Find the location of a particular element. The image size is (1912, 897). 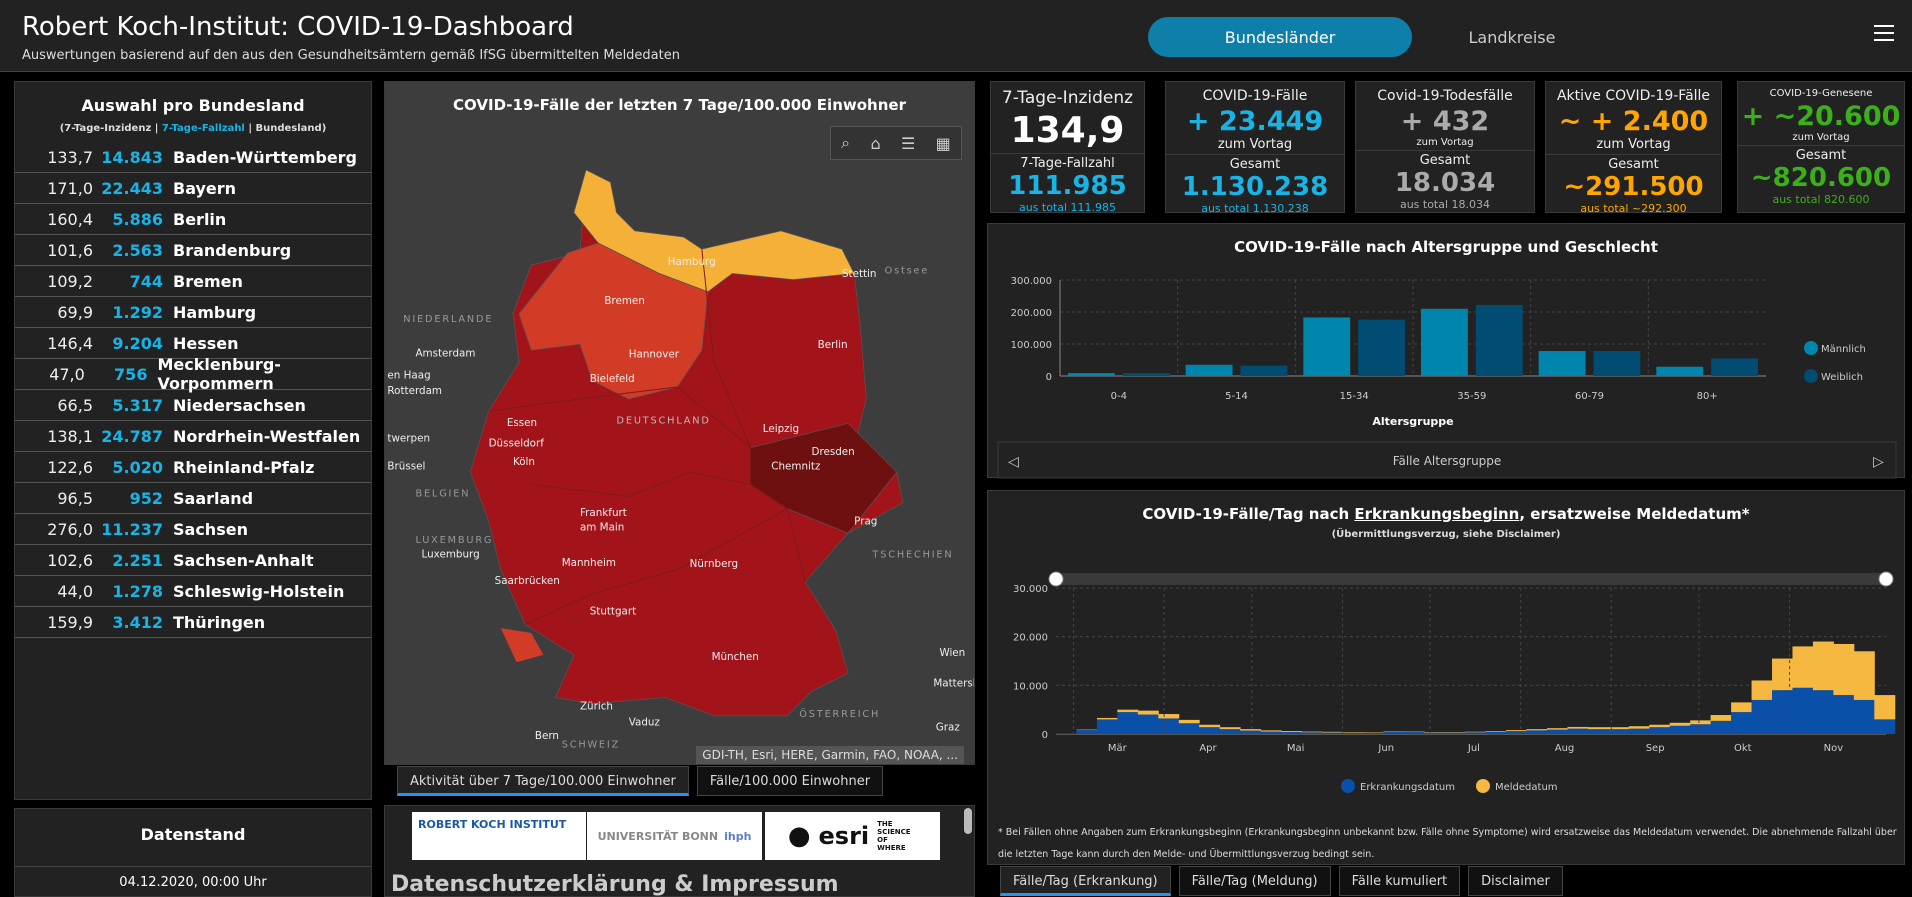

kpi-total: 1.130.238 is located at coordinates (1255, 187).